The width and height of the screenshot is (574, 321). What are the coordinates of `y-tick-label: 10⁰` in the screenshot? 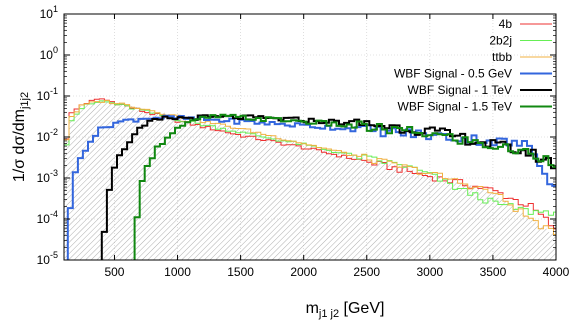 It's located at (49, 53).